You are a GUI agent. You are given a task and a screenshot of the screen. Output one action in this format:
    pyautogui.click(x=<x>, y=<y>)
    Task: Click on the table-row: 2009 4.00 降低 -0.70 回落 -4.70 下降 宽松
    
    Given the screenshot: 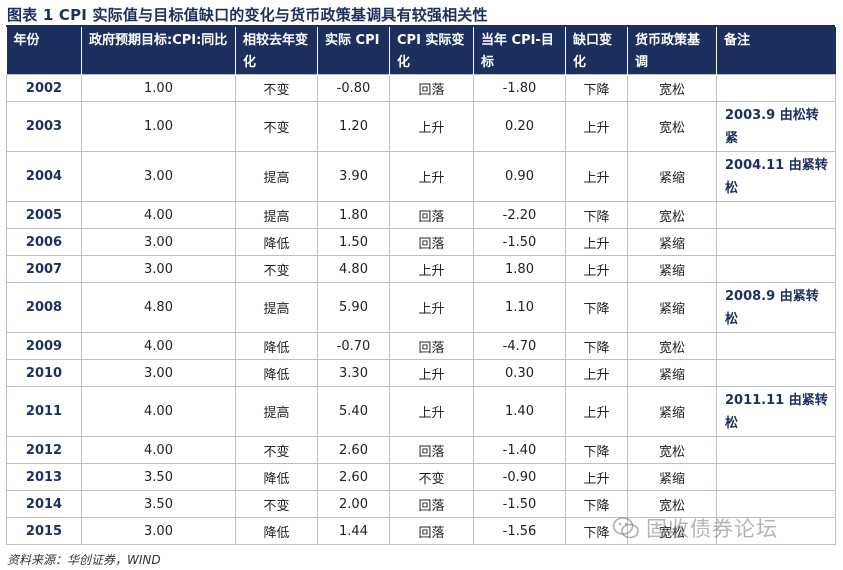 What is the action you would take?
    pyautogui.click(x=421, y=346)
    